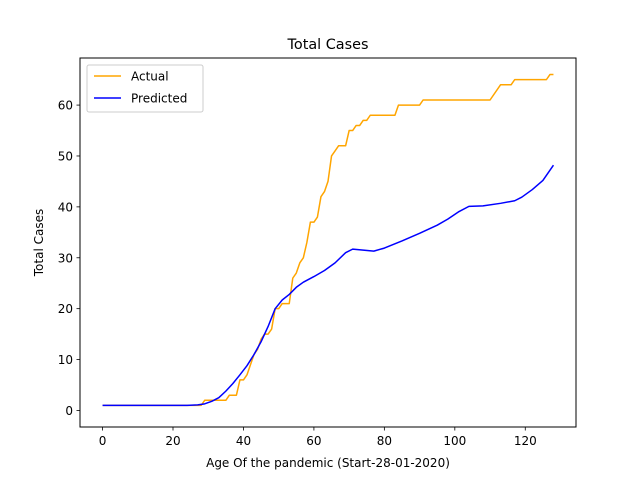 This screenshot has width=640, height=480. Describe the element at coordinates (65, 106) in the screenshot. I see `y-tick-label: 60` at that location.